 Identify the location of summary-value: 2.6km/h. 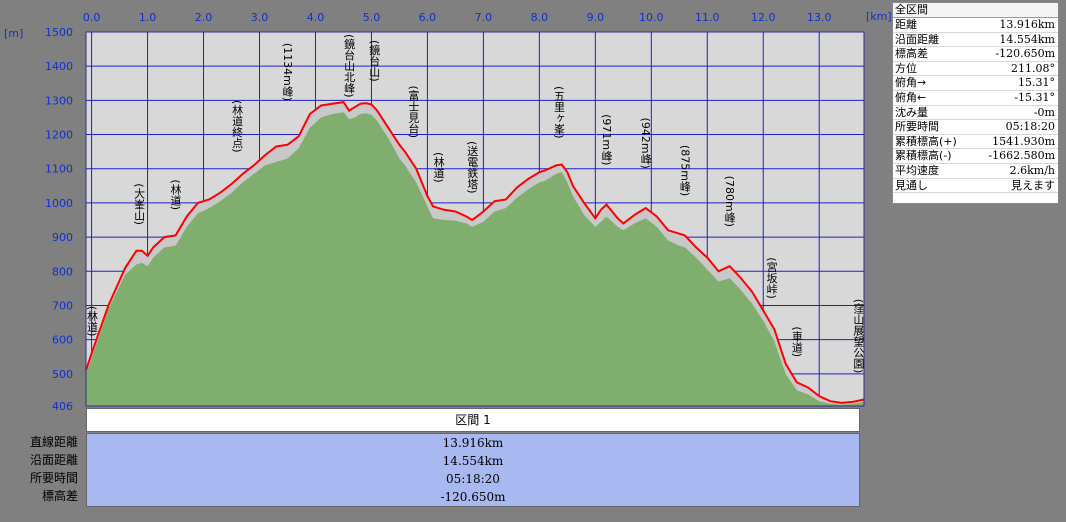
(1032, 170).